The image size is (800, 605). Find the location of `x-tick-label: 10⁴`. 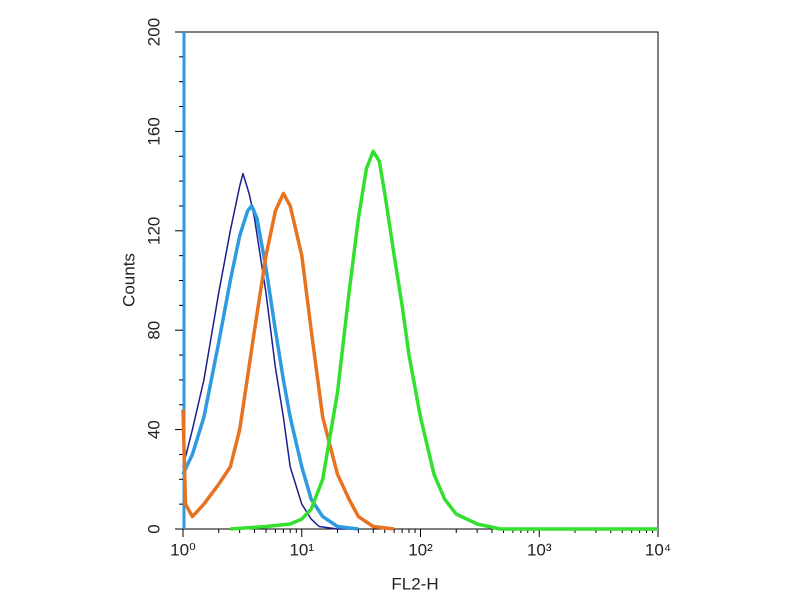

x-tick-label: 10⁴ is located at coordinates (658, 549).